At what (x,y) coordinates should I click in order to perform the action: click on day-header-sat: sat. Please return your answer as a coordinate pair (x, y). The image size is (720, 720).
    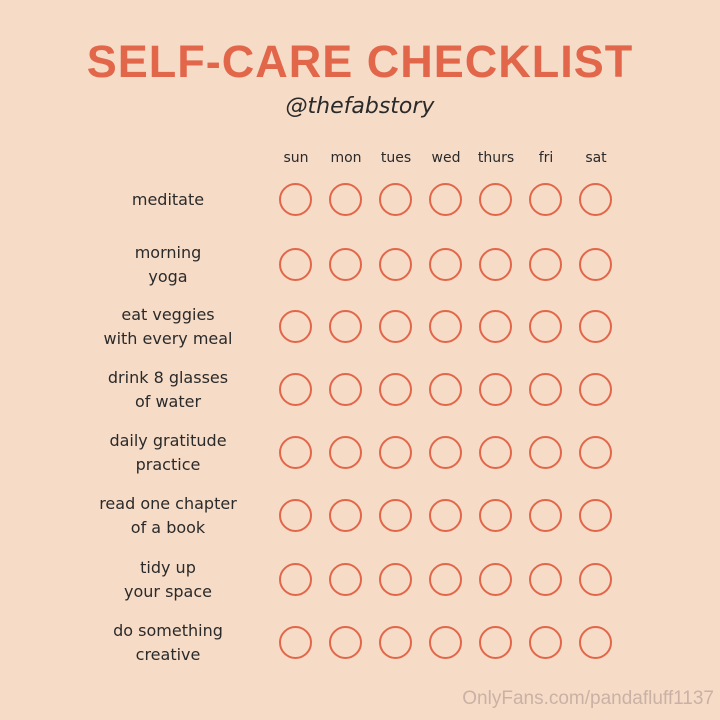
    Looking at the image, I should click on (596, 158).